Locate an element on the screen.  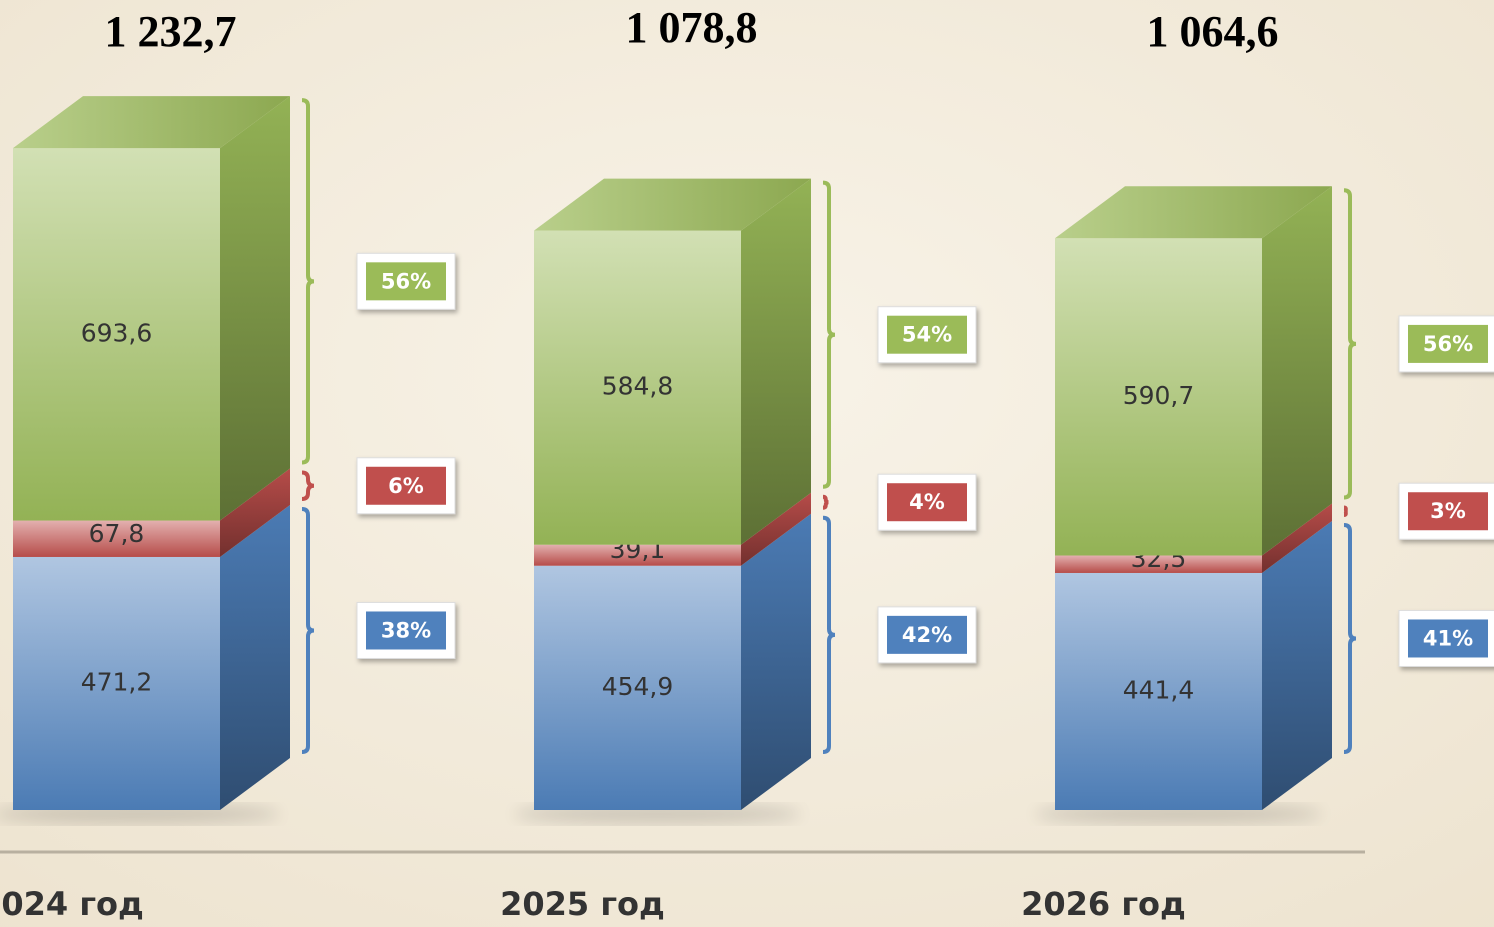
value-label: 67,8 is located at coordinates (117, 533).